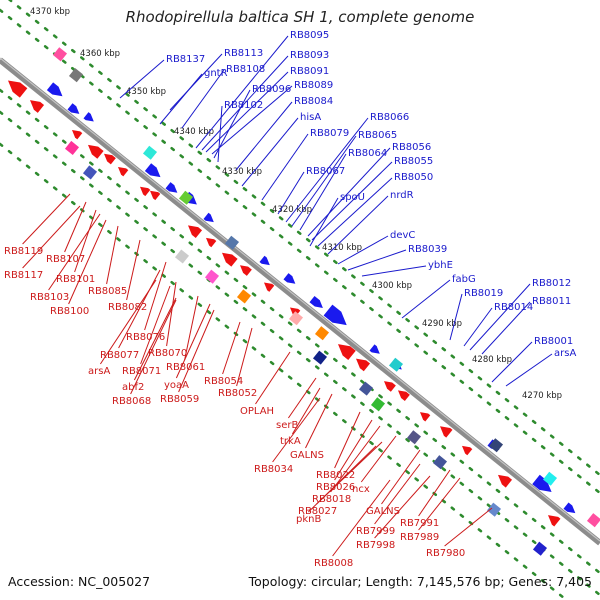 The height and width of the screenshot is (600, 600). What do you see at coordinates (307, 455) in the screenshot?
I see `reverse-gene-label: GALNS` at bounding box center [307, 455].